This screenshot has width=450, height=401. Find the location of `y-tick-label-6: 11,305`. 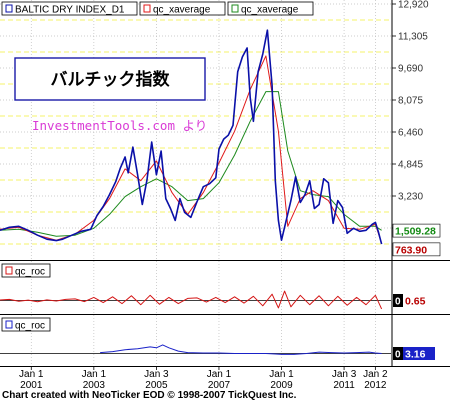

y-tick-label-6: 11,305 is located at coordinates (413, 37).